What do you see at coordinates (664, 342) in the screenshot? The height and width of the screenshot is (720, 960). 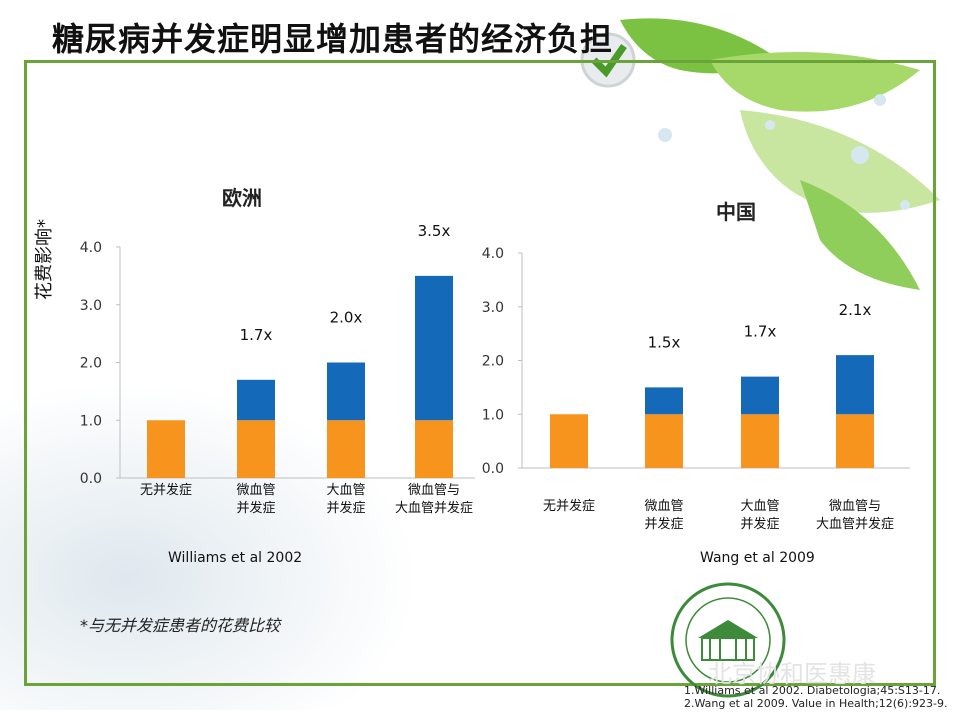 I see `china-data-label: 1.5x` at bounding box center [664, 342].